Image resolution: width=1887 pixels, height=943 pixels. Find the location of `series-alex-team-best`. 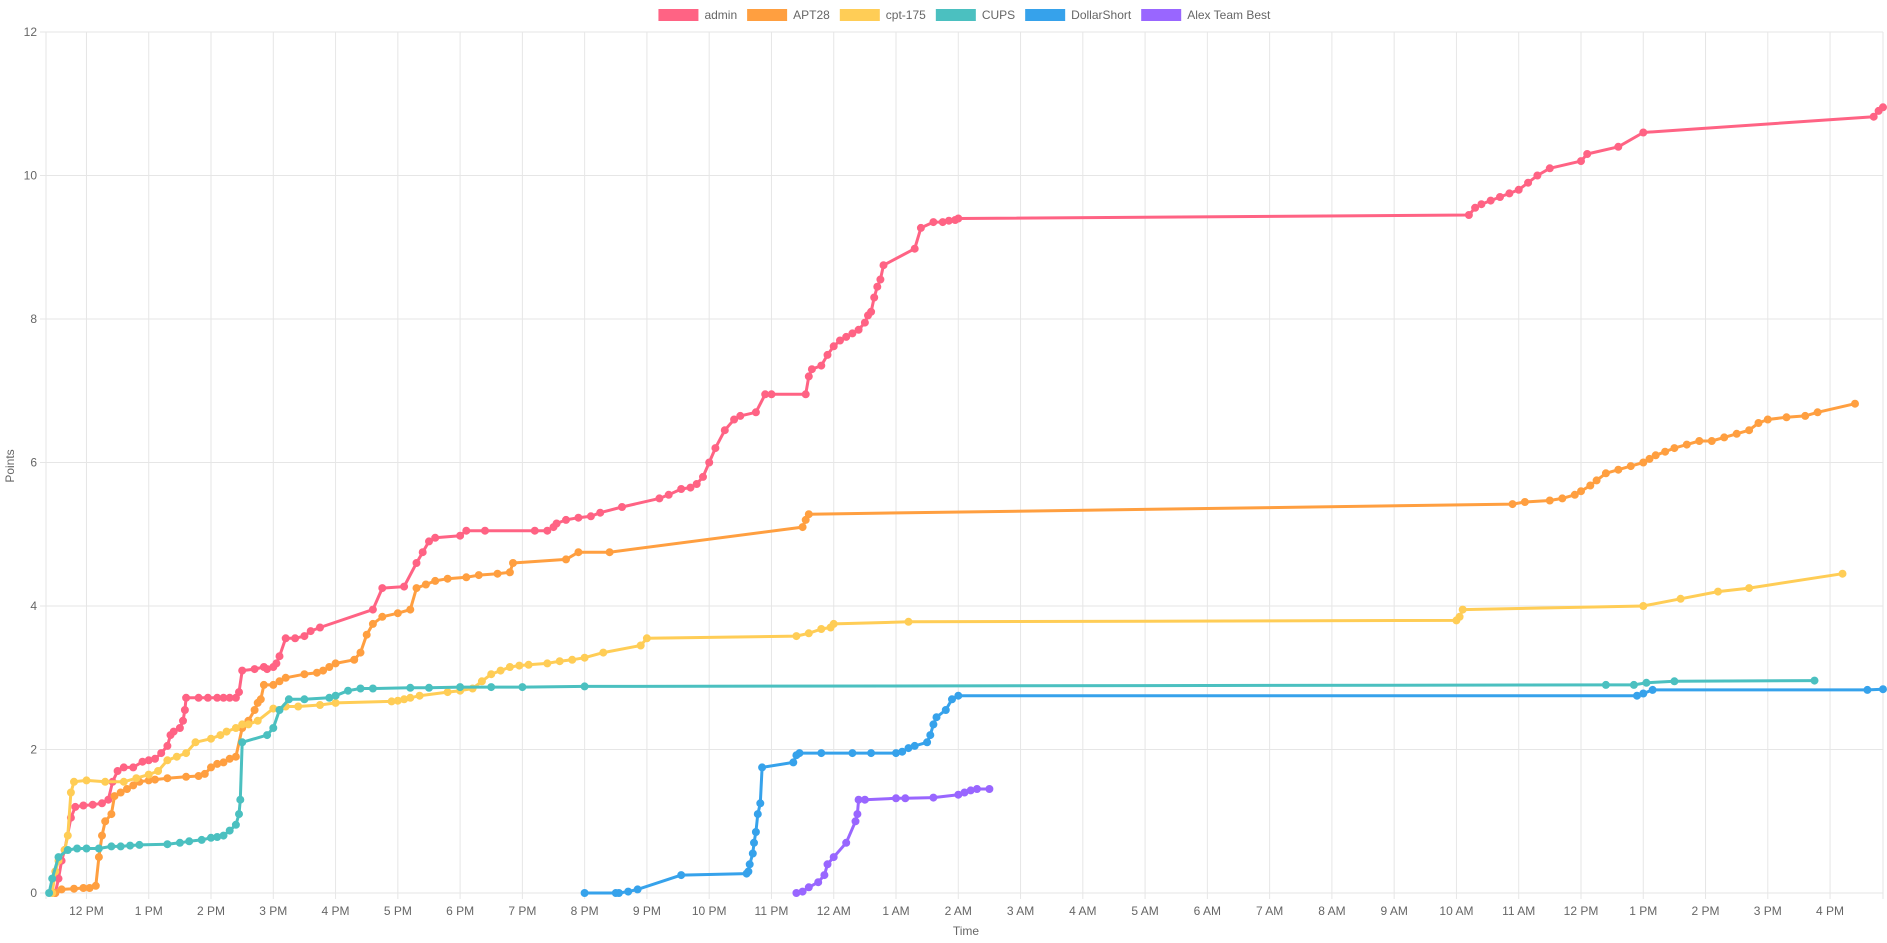

series-alex-team-best is located at coordinates (893, 841).